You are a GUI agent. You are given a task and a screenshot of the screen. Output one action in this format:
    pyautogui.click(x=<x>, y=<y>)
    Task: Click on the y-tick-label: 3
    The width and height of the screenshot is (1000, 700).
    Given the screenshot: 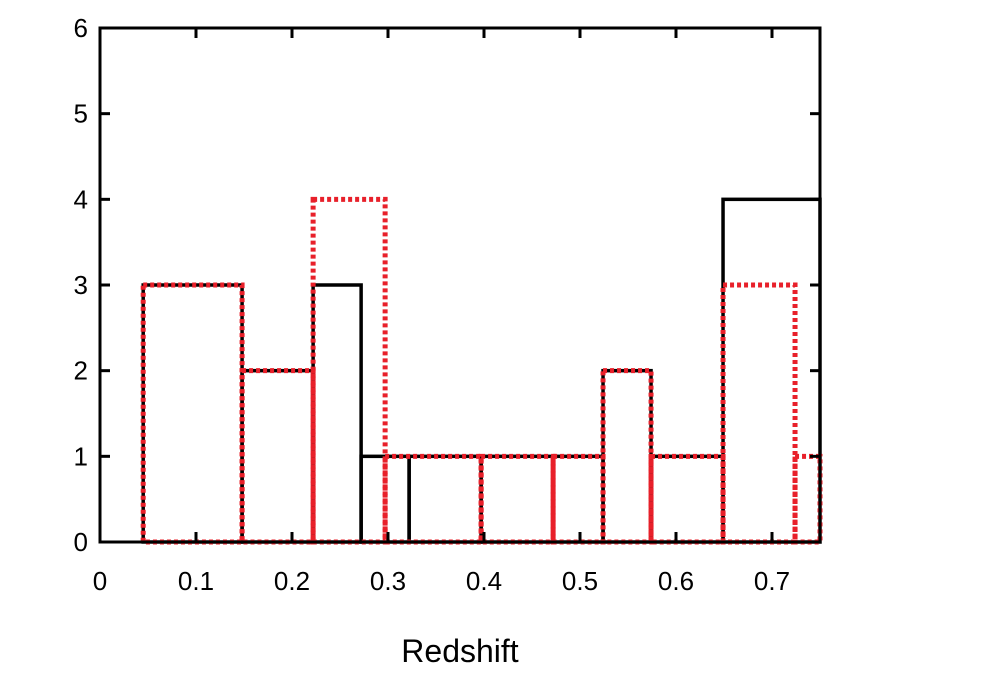 What is the action you would take?
    pyautogui.click(x=81, y=285)
    